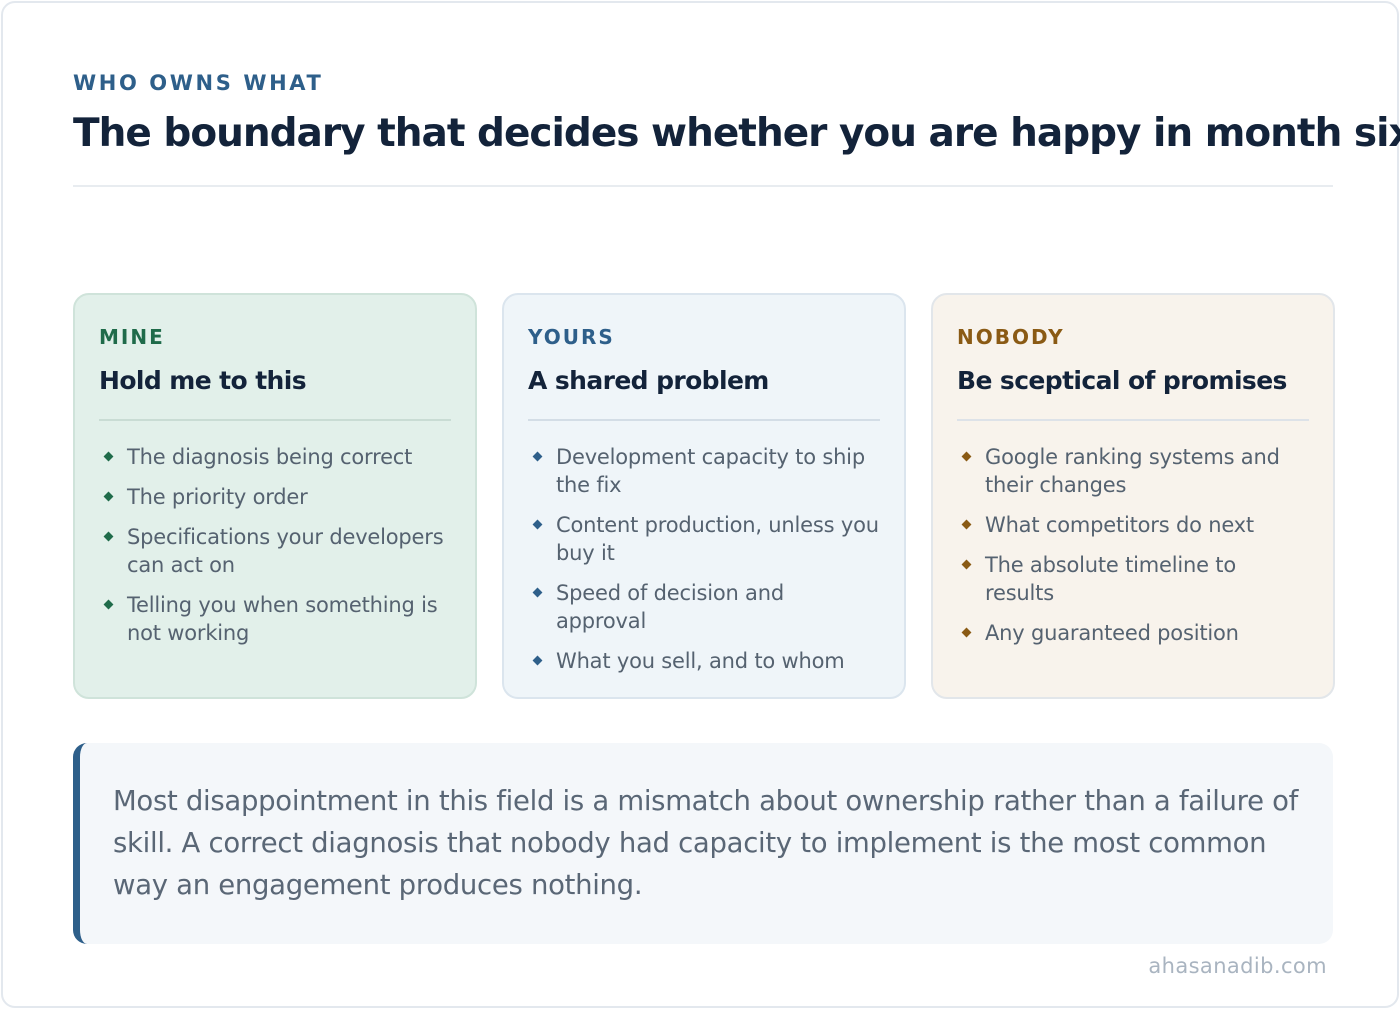  I want to click on list-item-text: What you sell, and to whom, so click(700, 661).